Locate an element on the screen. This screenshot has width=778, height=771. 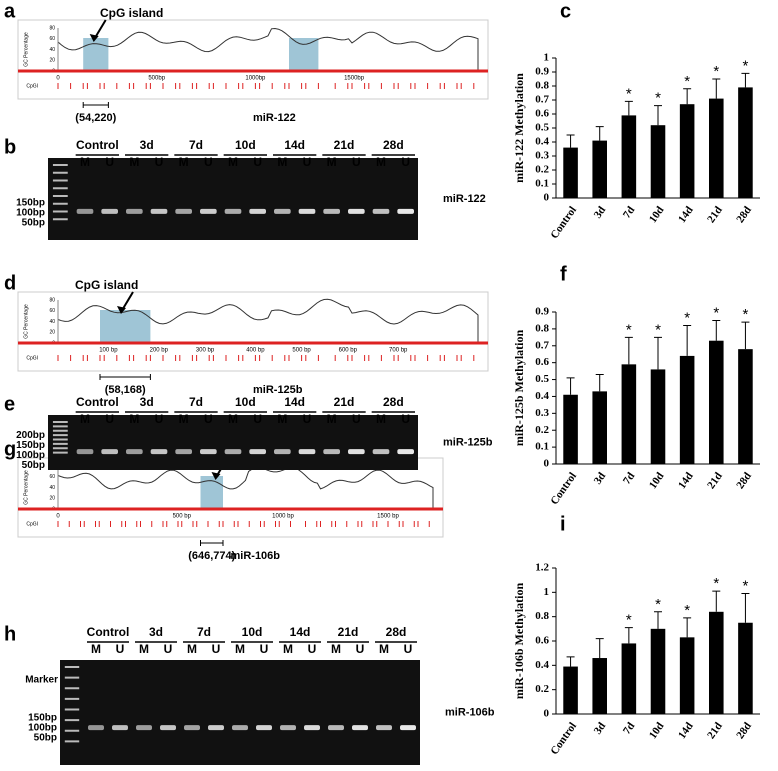
x-tick-label: 7d is located at coordinates (629, 478).